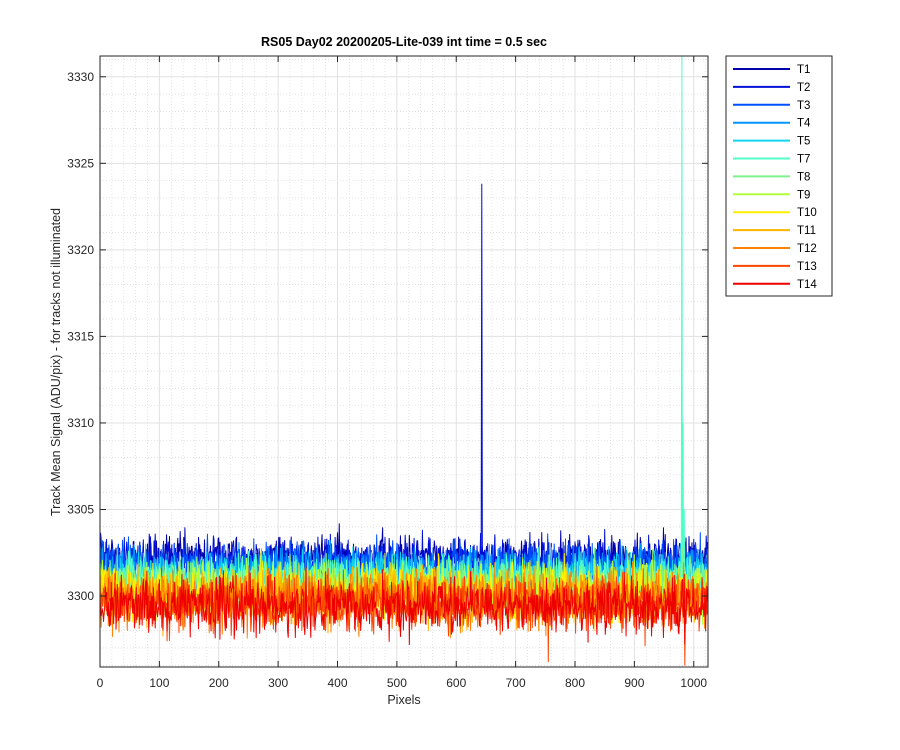  I want to click on y-tick-labels: 3300 3305 3310 3315 3320 3325 3330, so click(80, 336).